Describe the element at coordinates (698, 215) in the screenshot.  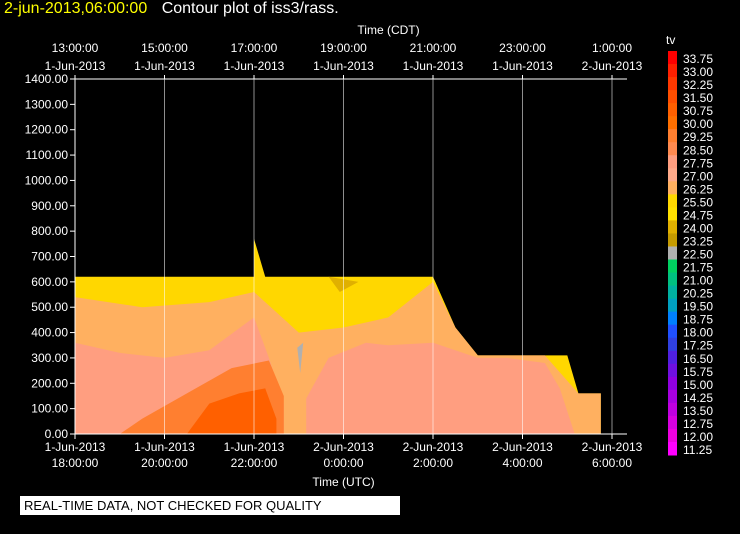
I see `colorbar-level-label: 24.75` at that location.